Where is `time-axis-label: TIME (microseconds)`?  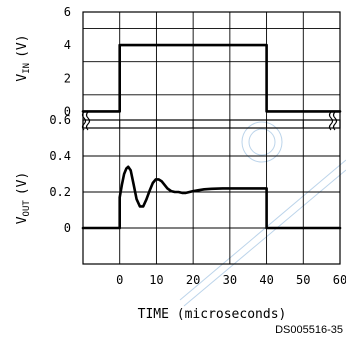 time-axis-label: TIME (microseconds) is located at coordinates (212, 314).